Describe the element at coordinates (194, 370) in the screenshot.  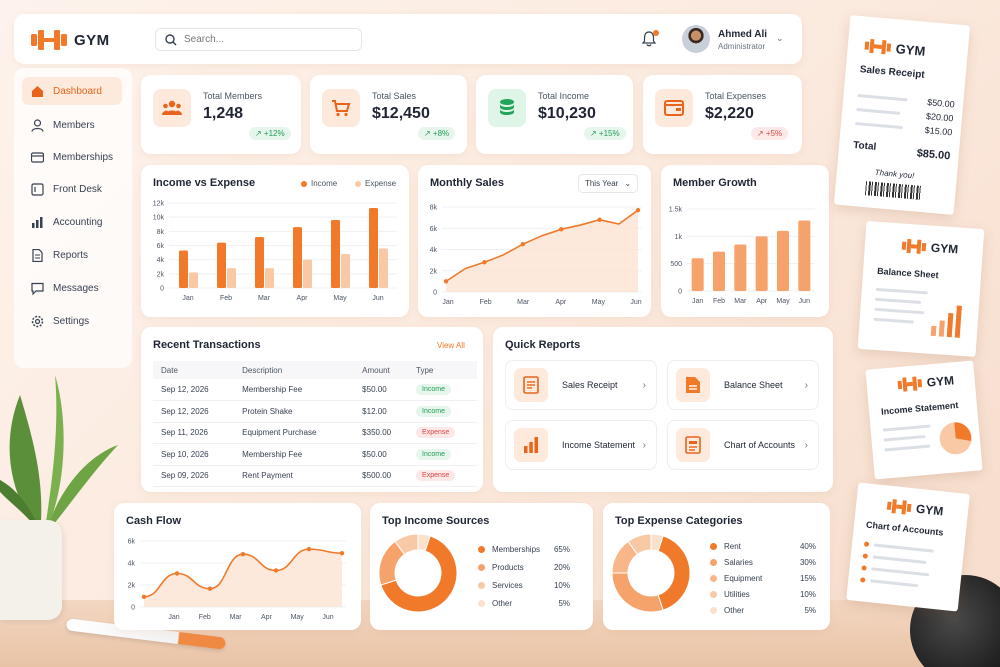
I see `column-header: Date` at that location.